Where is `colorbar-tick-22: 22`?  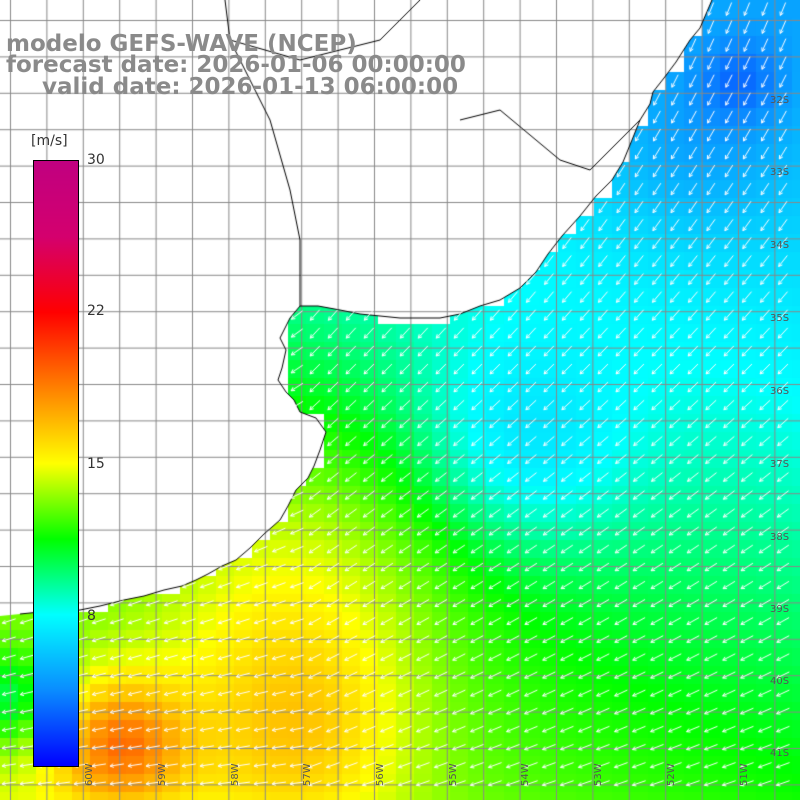 colorbar-tick-22: 22 is located at coordinates (96, 311).